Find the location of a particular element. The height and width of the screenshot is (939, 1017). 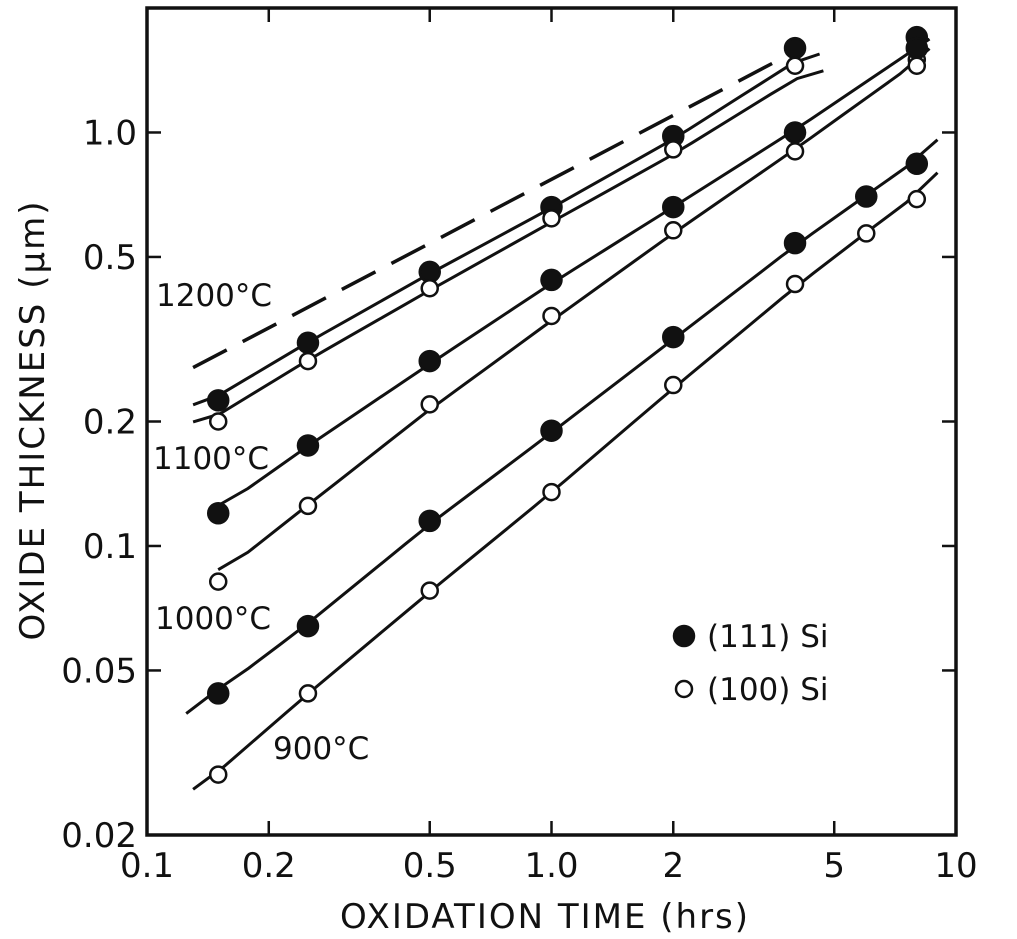

temperature-label-1000: 1000°C is located at coordinates (213, 619).